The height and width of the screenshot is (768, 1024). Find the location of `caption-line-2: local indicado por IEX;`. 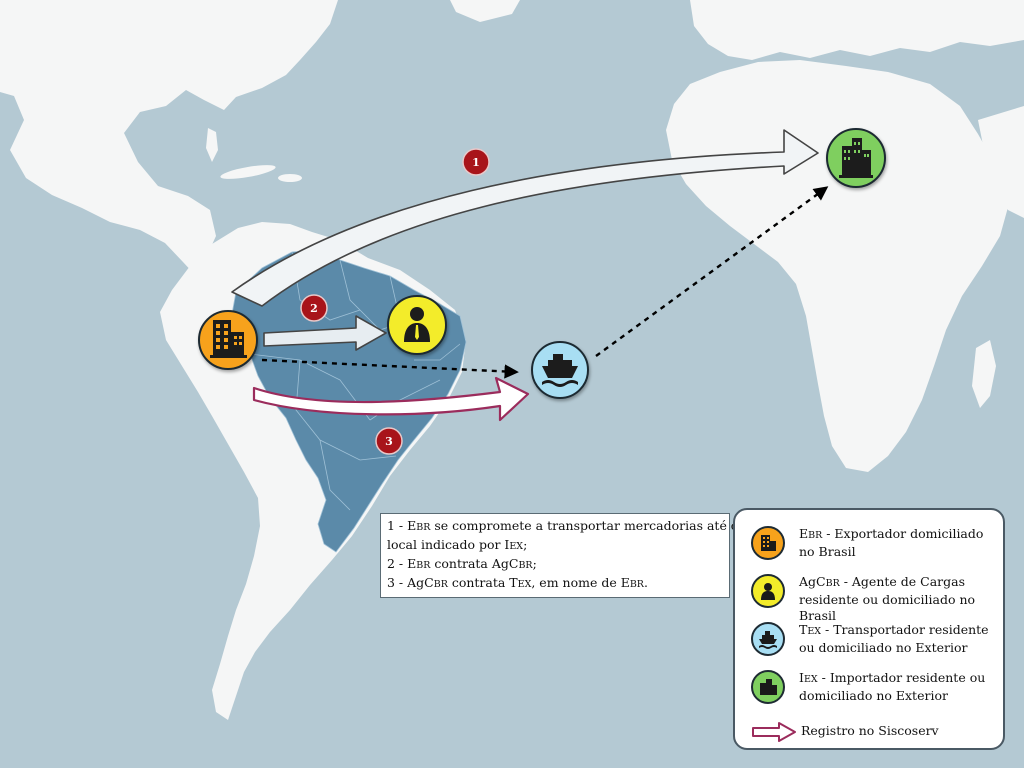

caption-line-2: local indicado por IEX; is located at coordinates (457, 544).